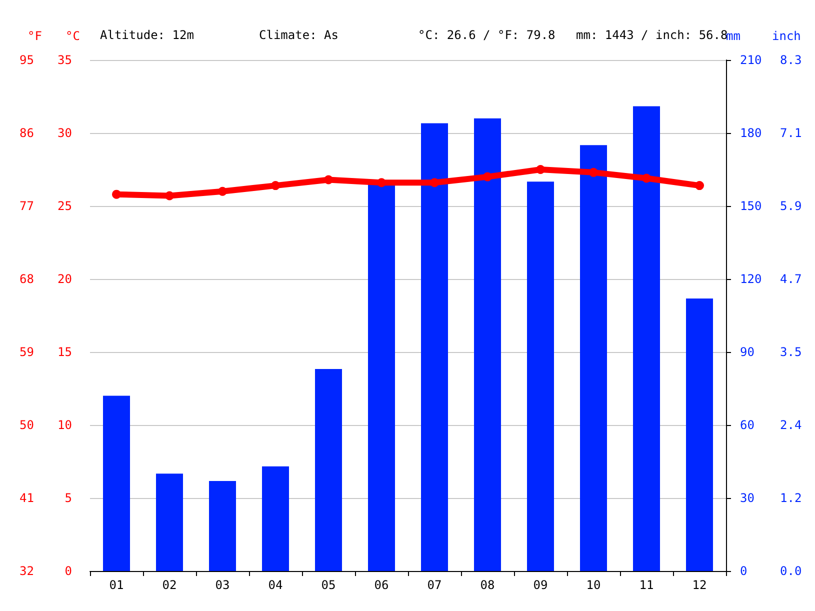 Image resolution: width=815 pixels, height=611 pixels. What do you see at coordinates (27, 571) in the screenshot?
I see `y3-tick-label: 32` at bounding box center [27, 571].